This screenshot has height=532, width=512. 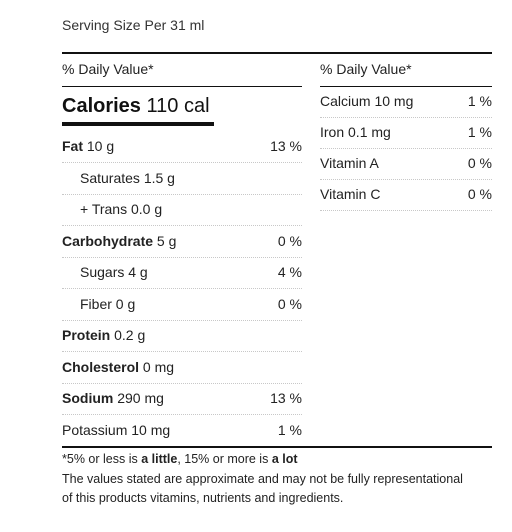 I want to click on nutrient-amount: Fiber 0 g, so click(x=108, y=304).